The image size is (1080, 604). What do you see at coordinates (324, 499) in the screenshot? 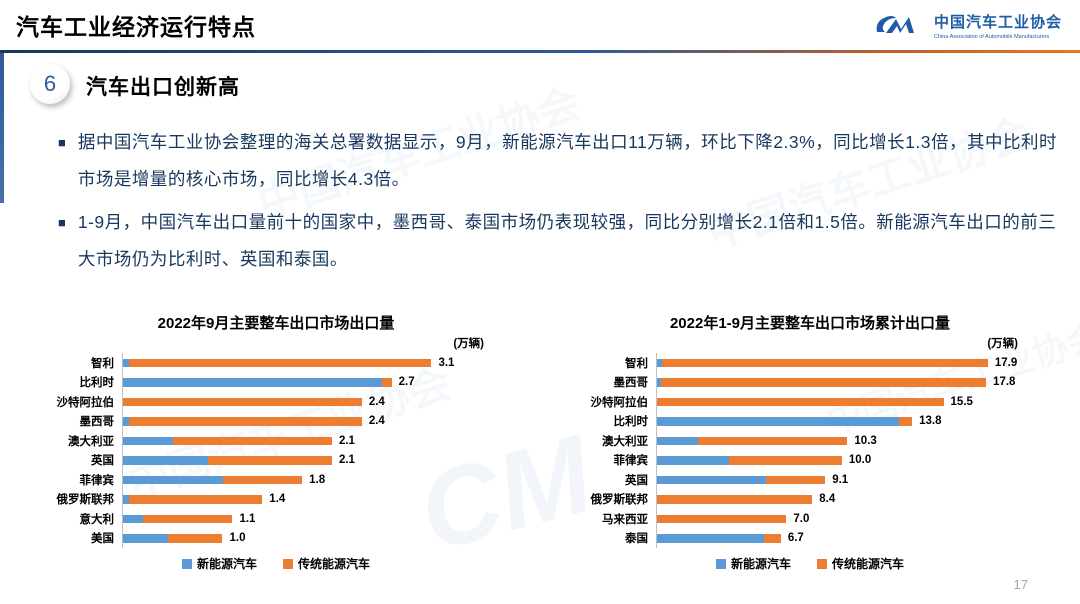
I see `bar-zone: 1.4` at bounding box center [324, 499].